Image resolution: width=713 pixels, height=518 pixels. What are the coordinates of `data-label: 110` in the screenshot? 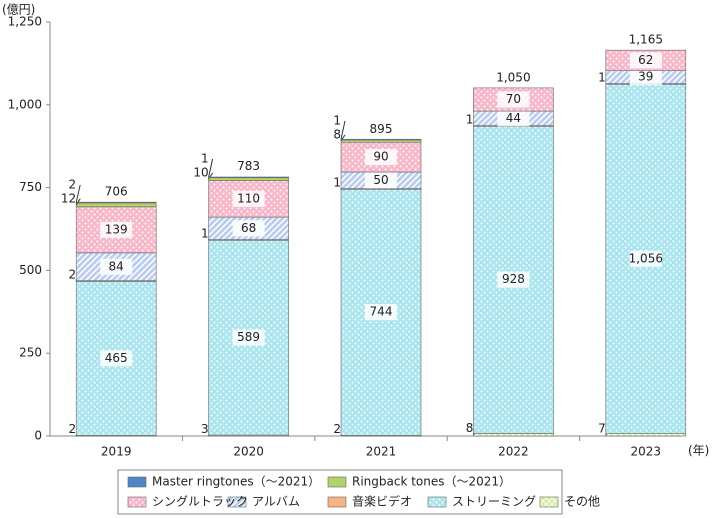 It's located at (248, 198).